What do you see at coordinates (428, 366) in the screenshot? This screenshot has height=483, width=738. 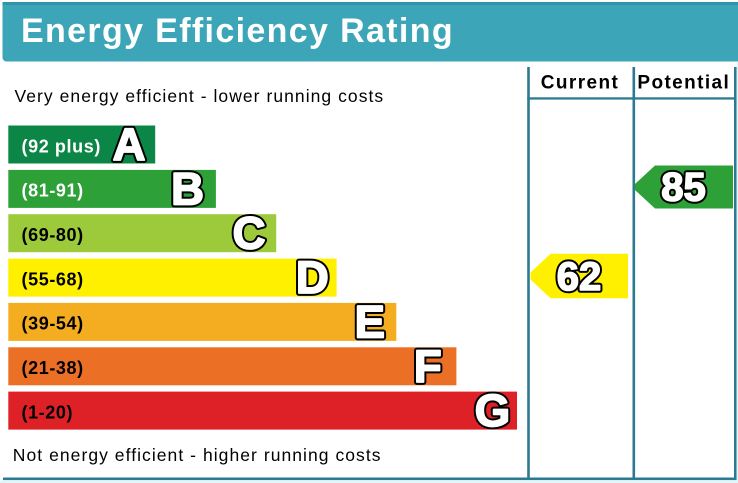 I see `svg-text: F` at bounding box center [428, 366].